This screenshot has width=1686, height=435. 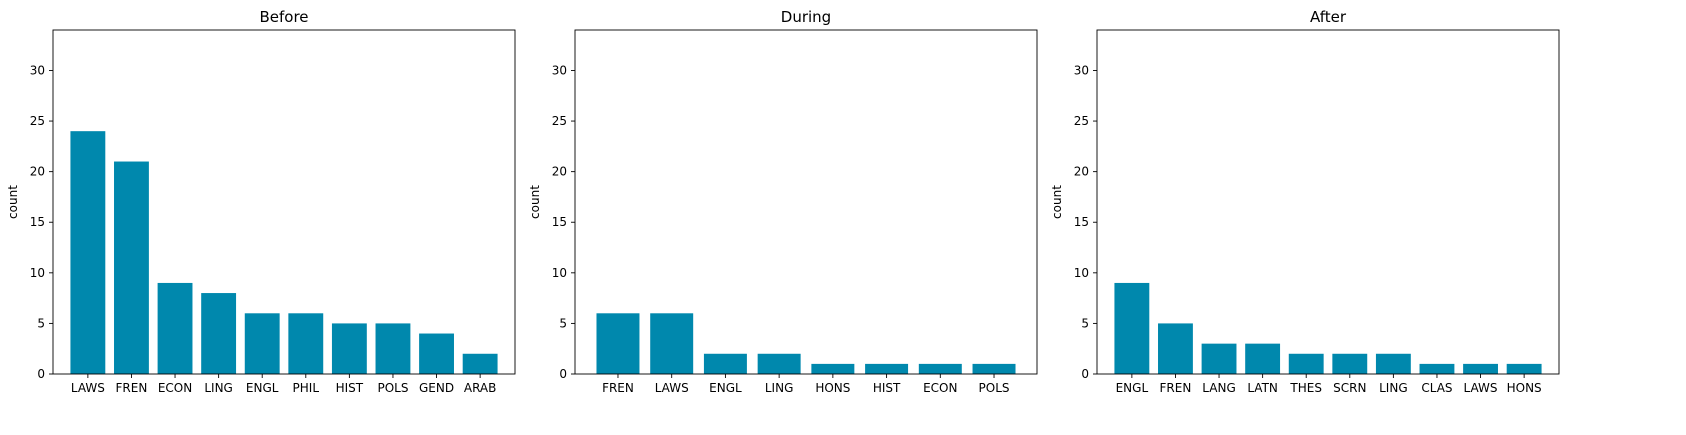 I want to click on x-tick-label: PHIL, so click(x=306, y=388).